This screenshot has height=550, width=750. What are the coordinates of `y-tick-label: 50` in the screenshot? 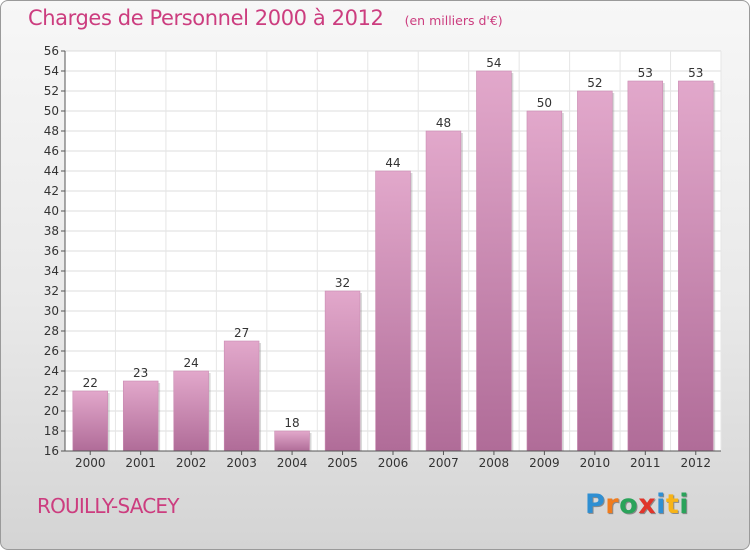 It's located at (51, 111).